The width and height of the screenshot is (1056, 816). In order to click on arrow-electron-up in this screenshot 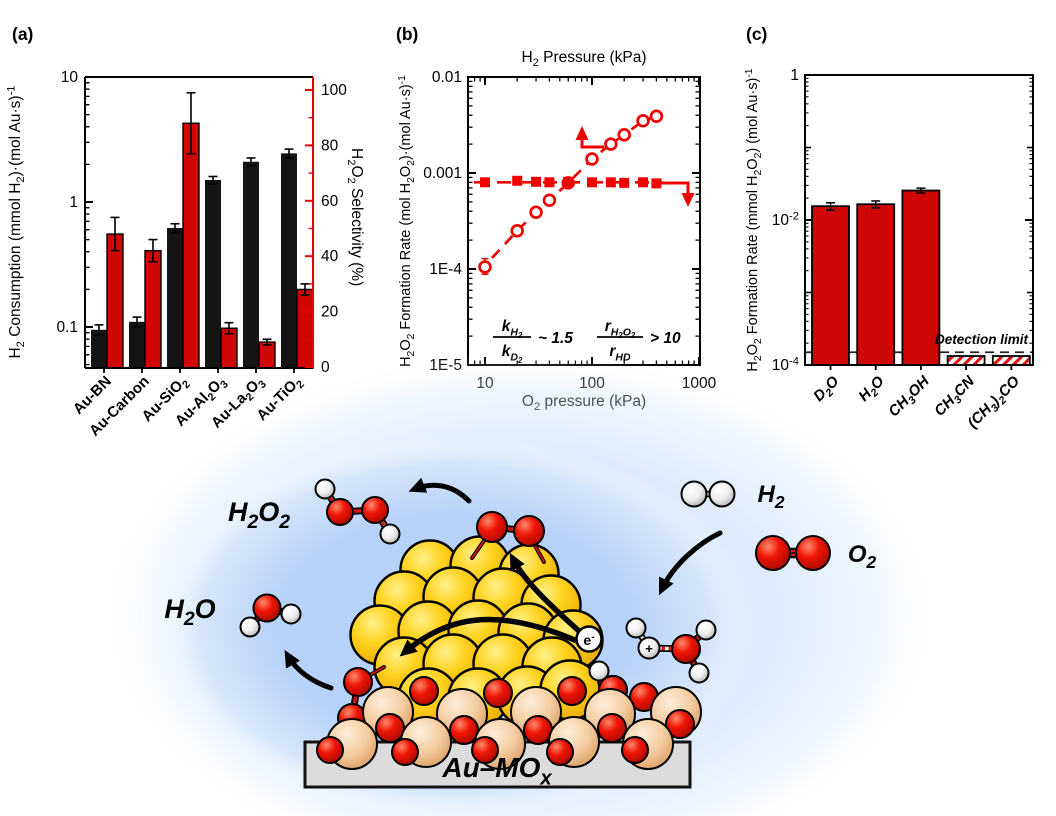, I will do `click(545, 593)`.